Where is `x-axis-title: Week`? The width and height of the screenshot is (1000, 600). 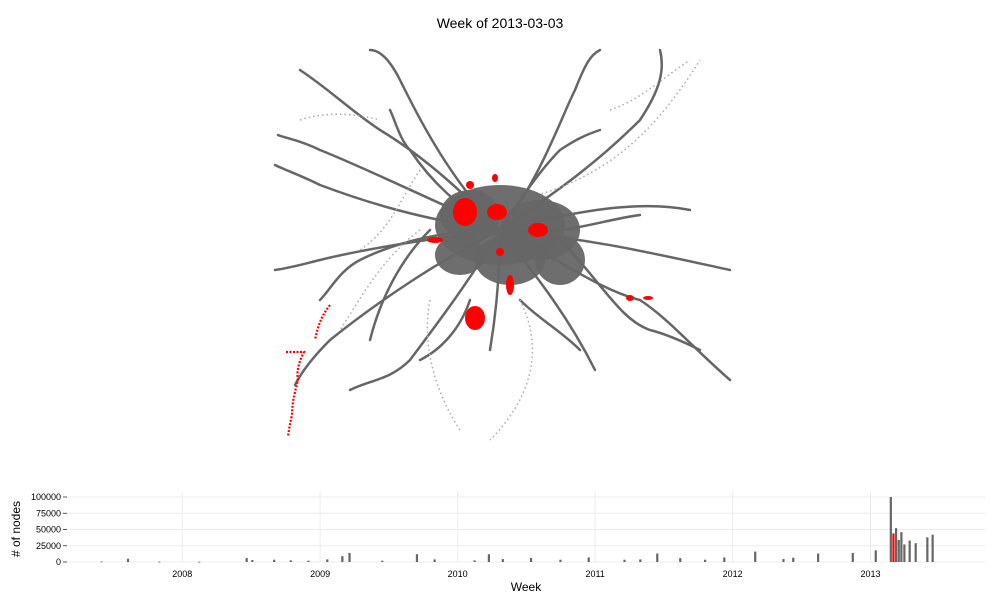
x-axis-title: Week is located at coordinates (526, 587).